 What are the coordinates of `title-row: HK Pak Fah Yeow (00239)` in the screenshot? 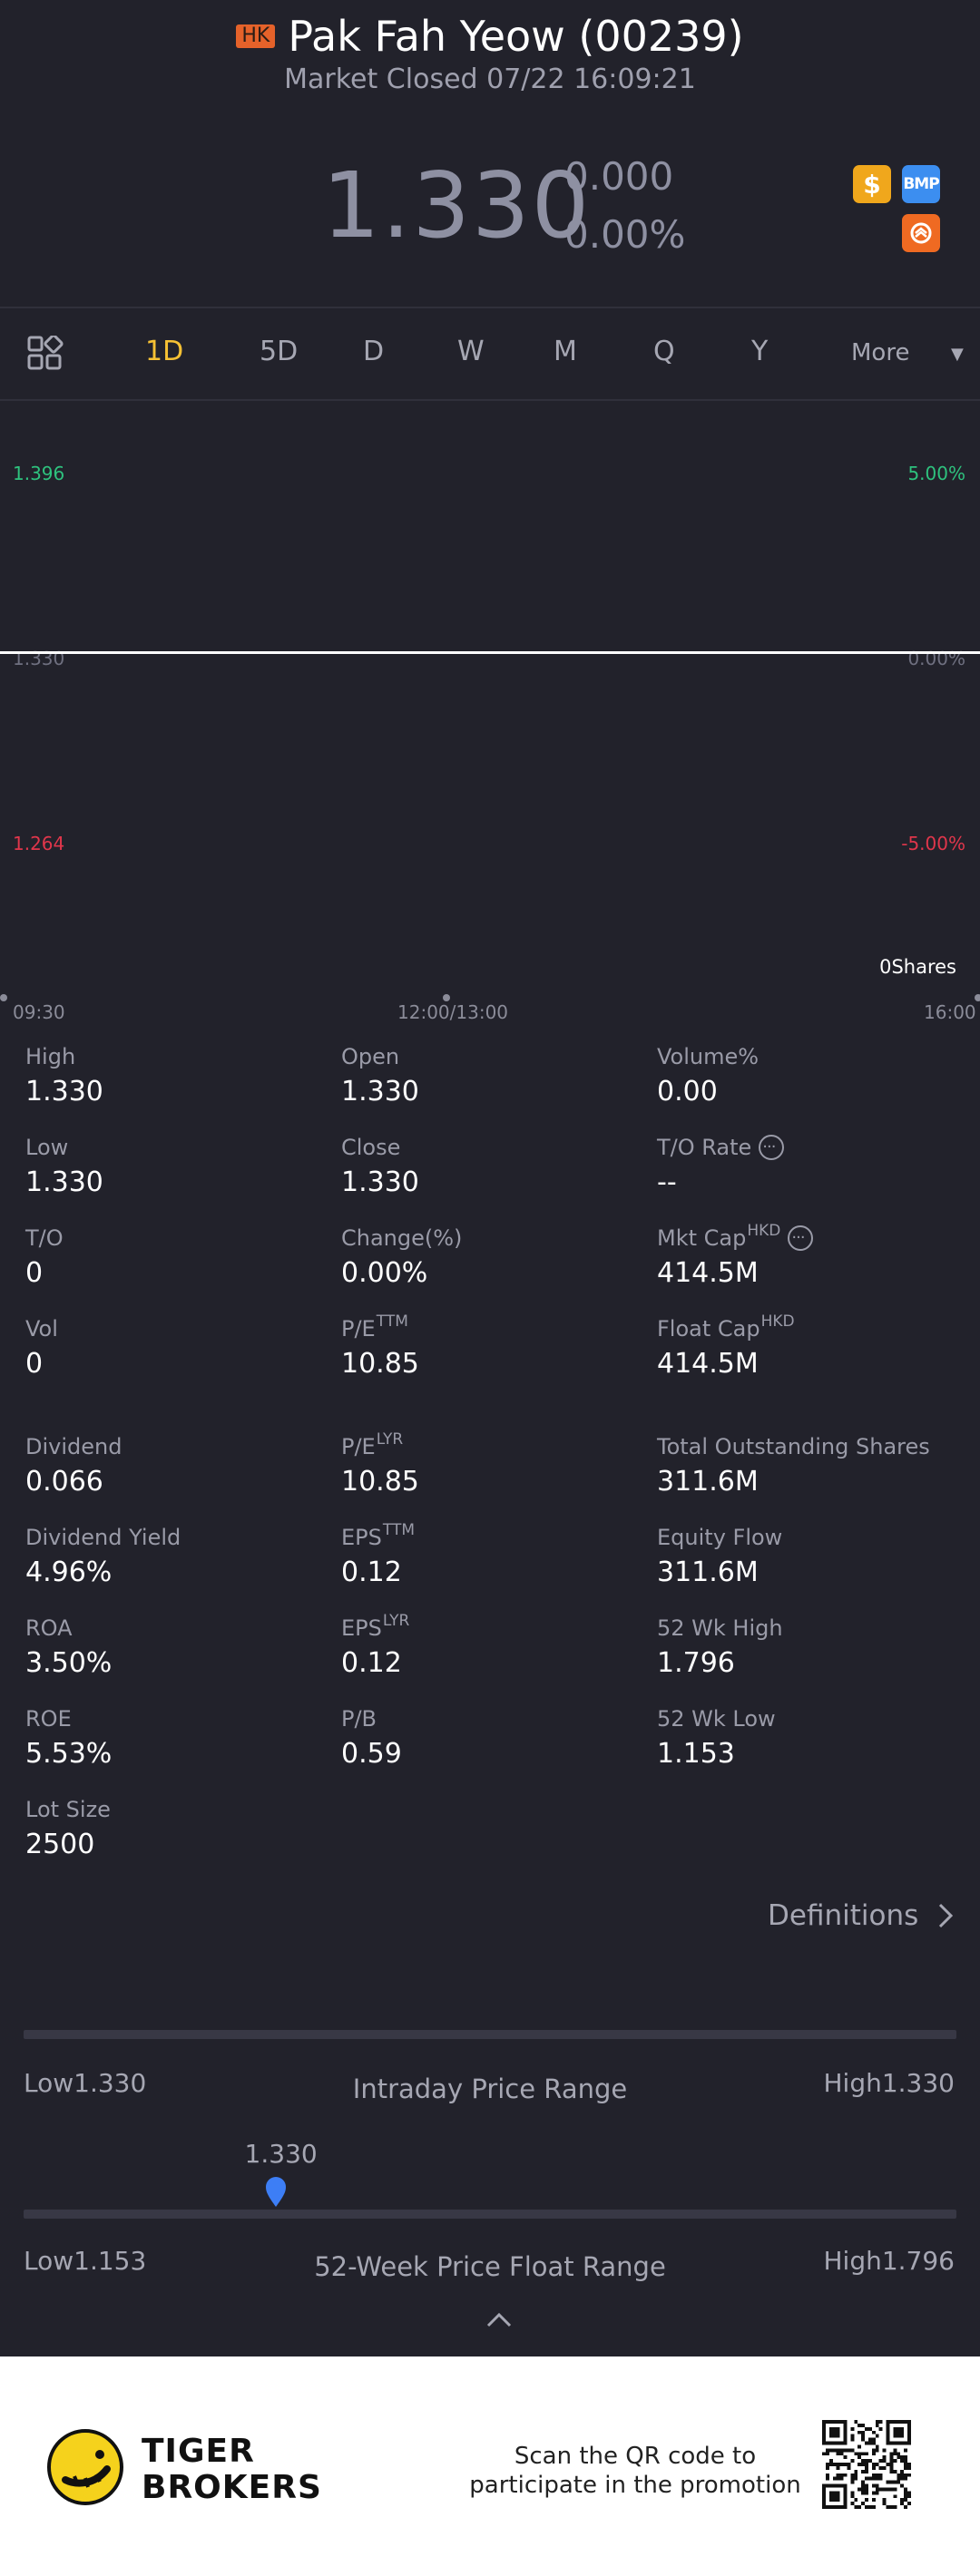 It's located at (490, 36).